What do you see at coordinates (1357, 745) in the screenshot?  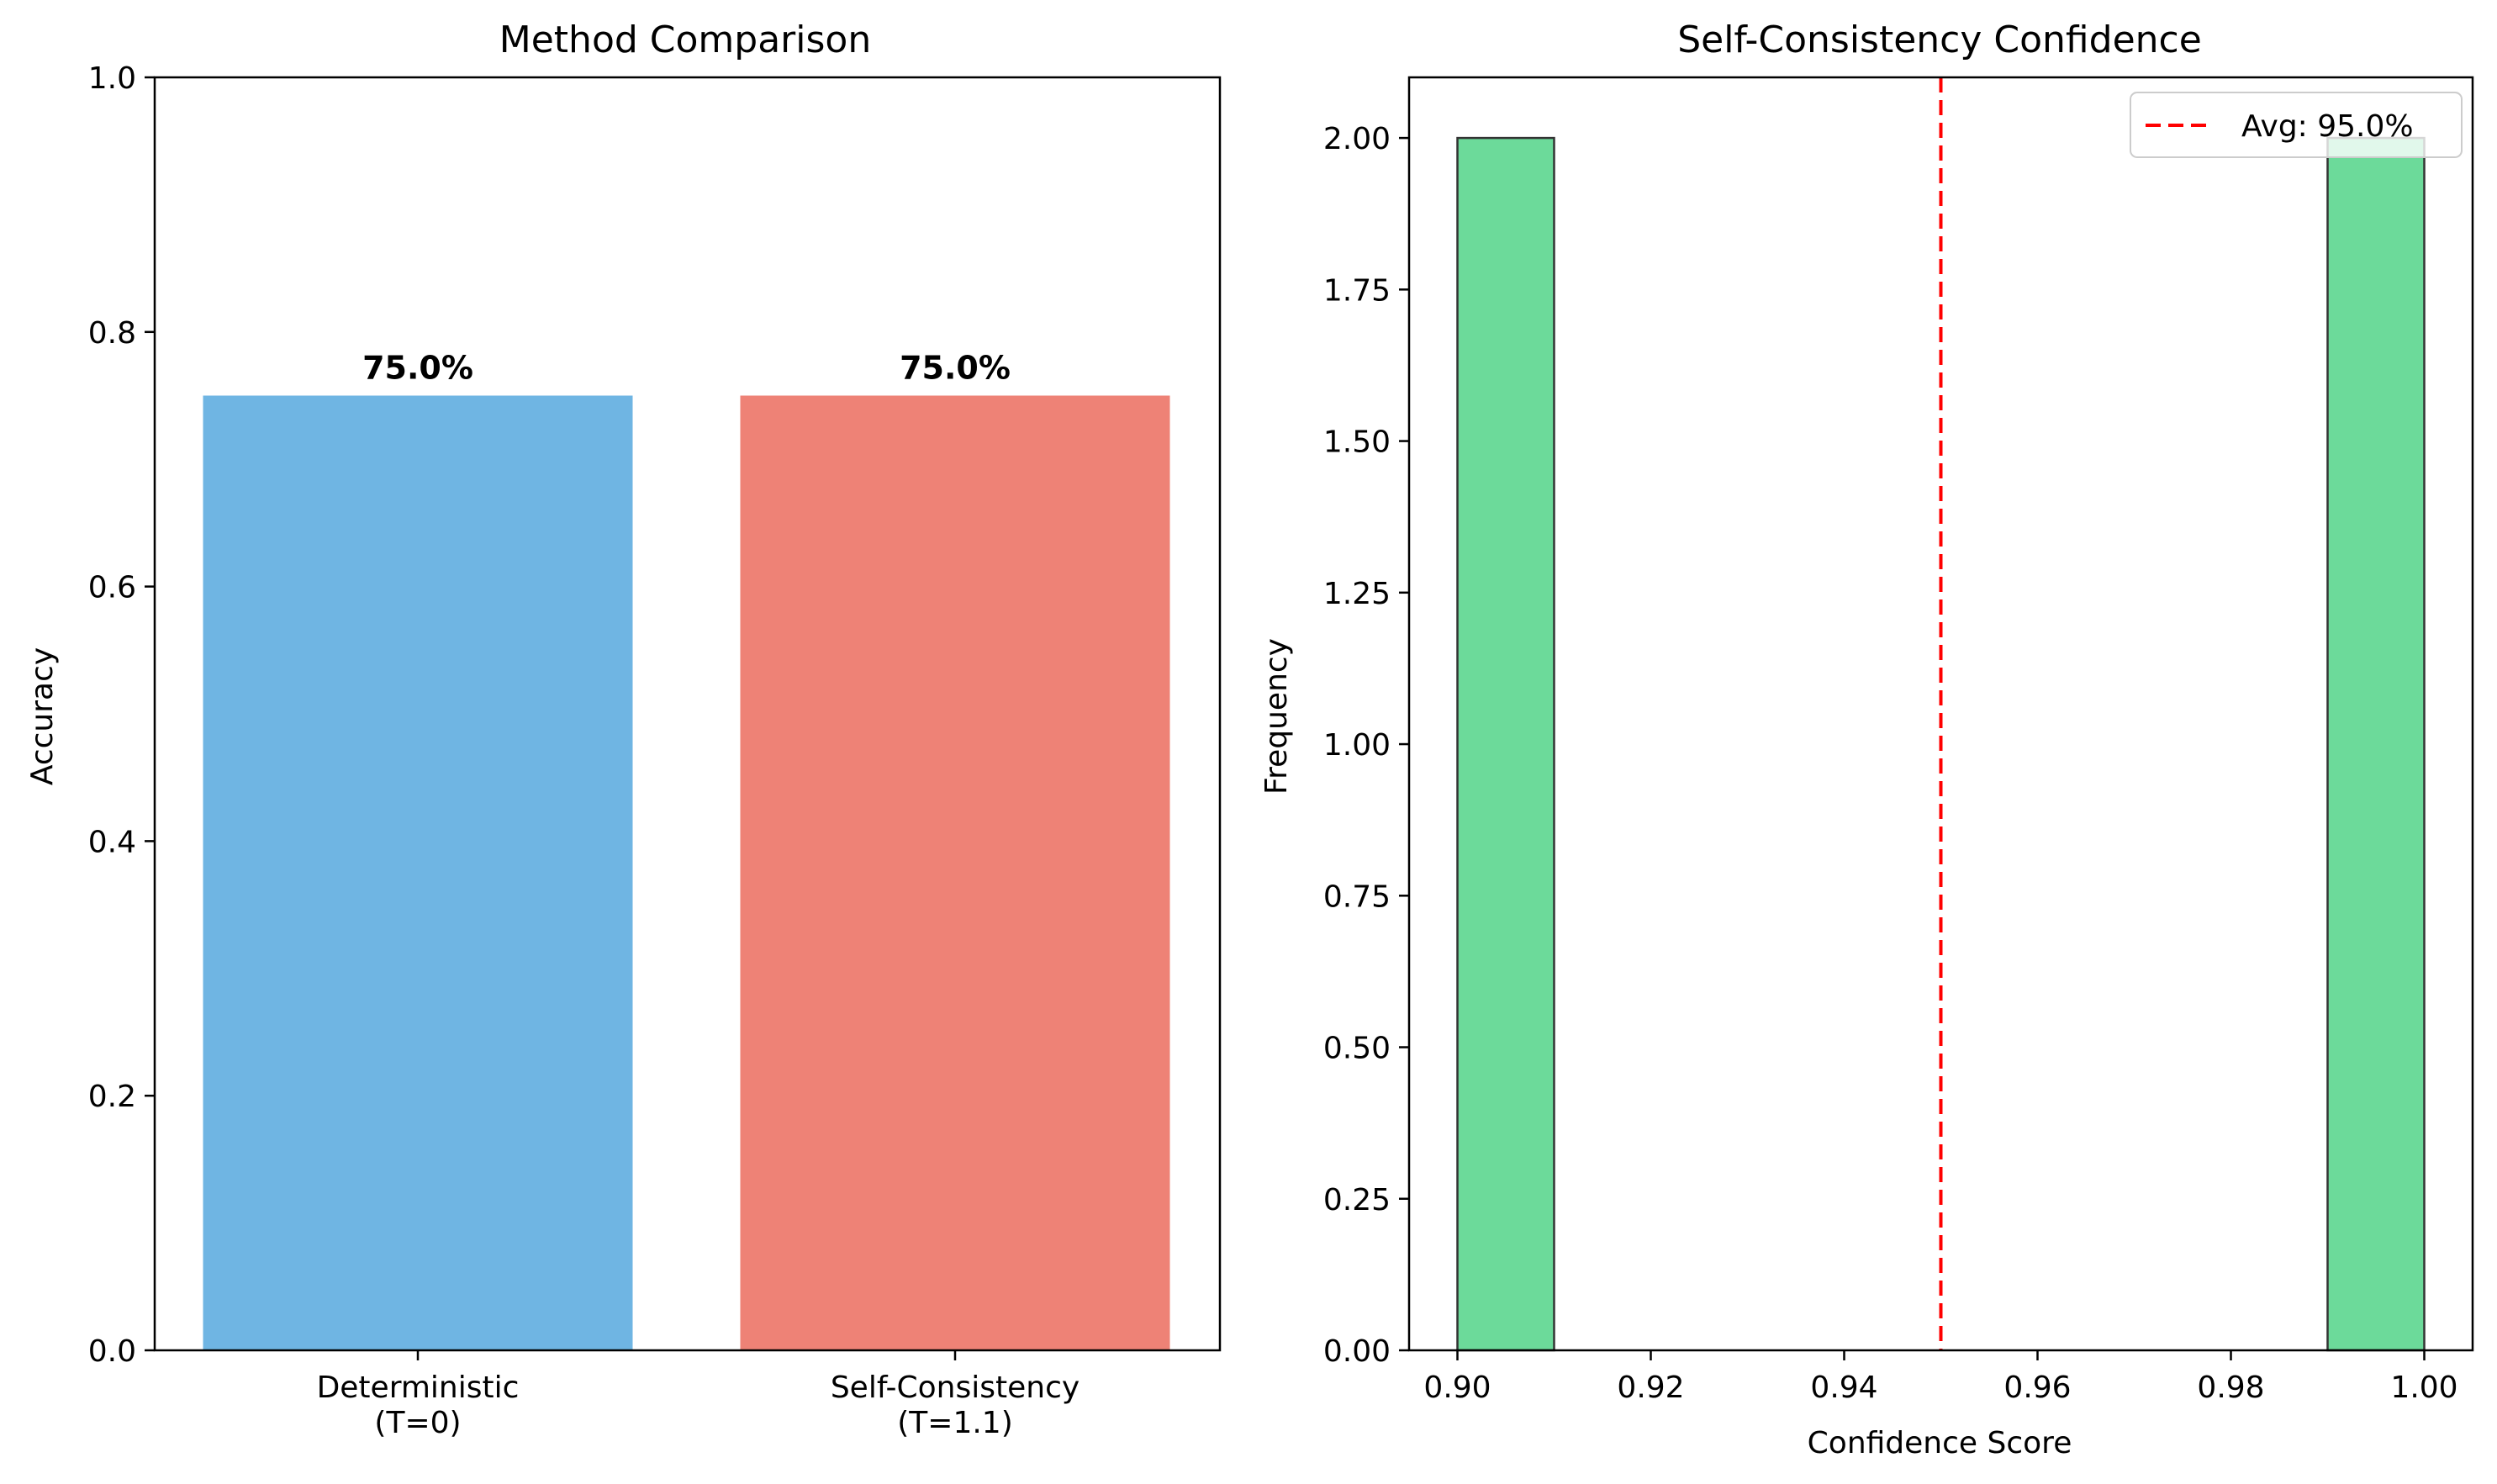 I see `y-tick-label: 1.00` at bounding box center [1357, 745].